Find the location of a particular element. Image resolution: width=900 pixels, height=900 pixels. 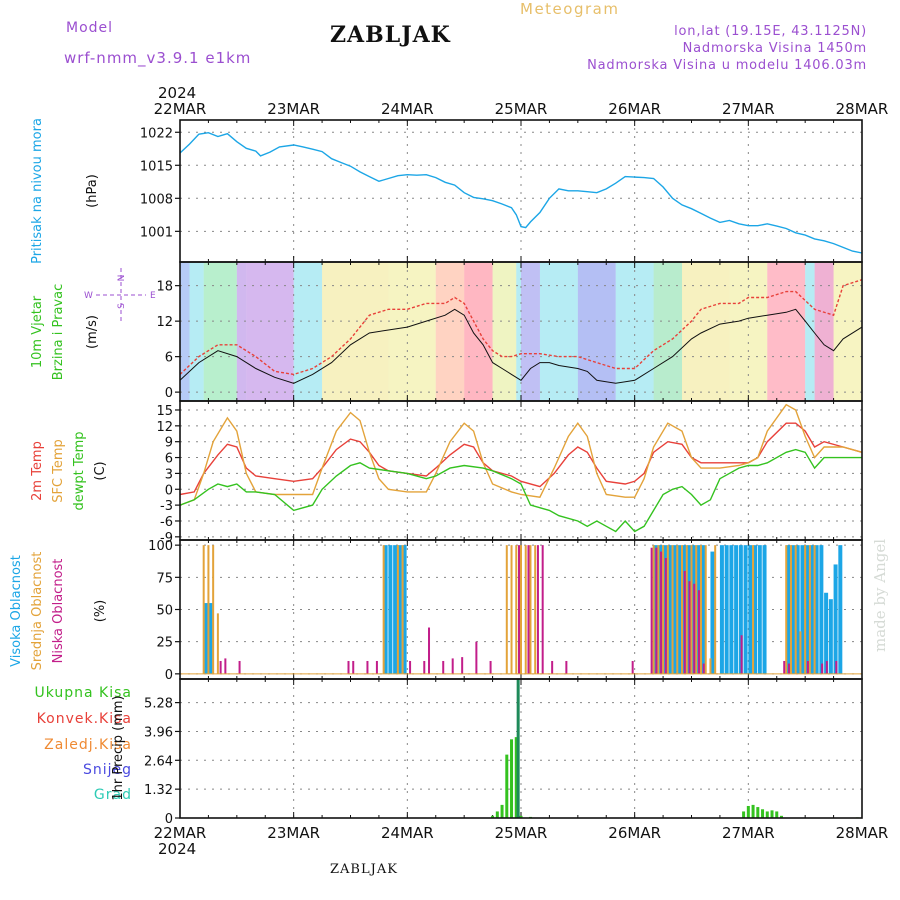

altitude-text: Nadmorska Visina 1450m is located at coordinates (774, 48).